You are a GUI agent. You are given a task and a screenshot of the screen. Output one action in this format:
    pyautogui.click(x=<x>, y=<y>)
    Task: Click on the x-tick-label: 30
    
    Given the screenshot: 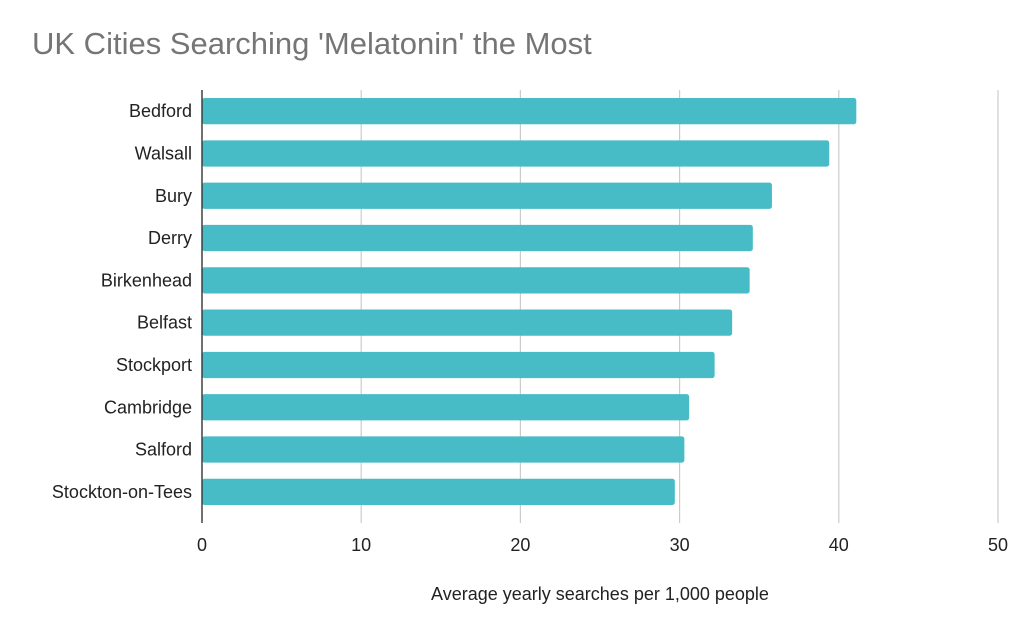 What is the action you would take?
    pyautogui.click(x=680, y=545)
    